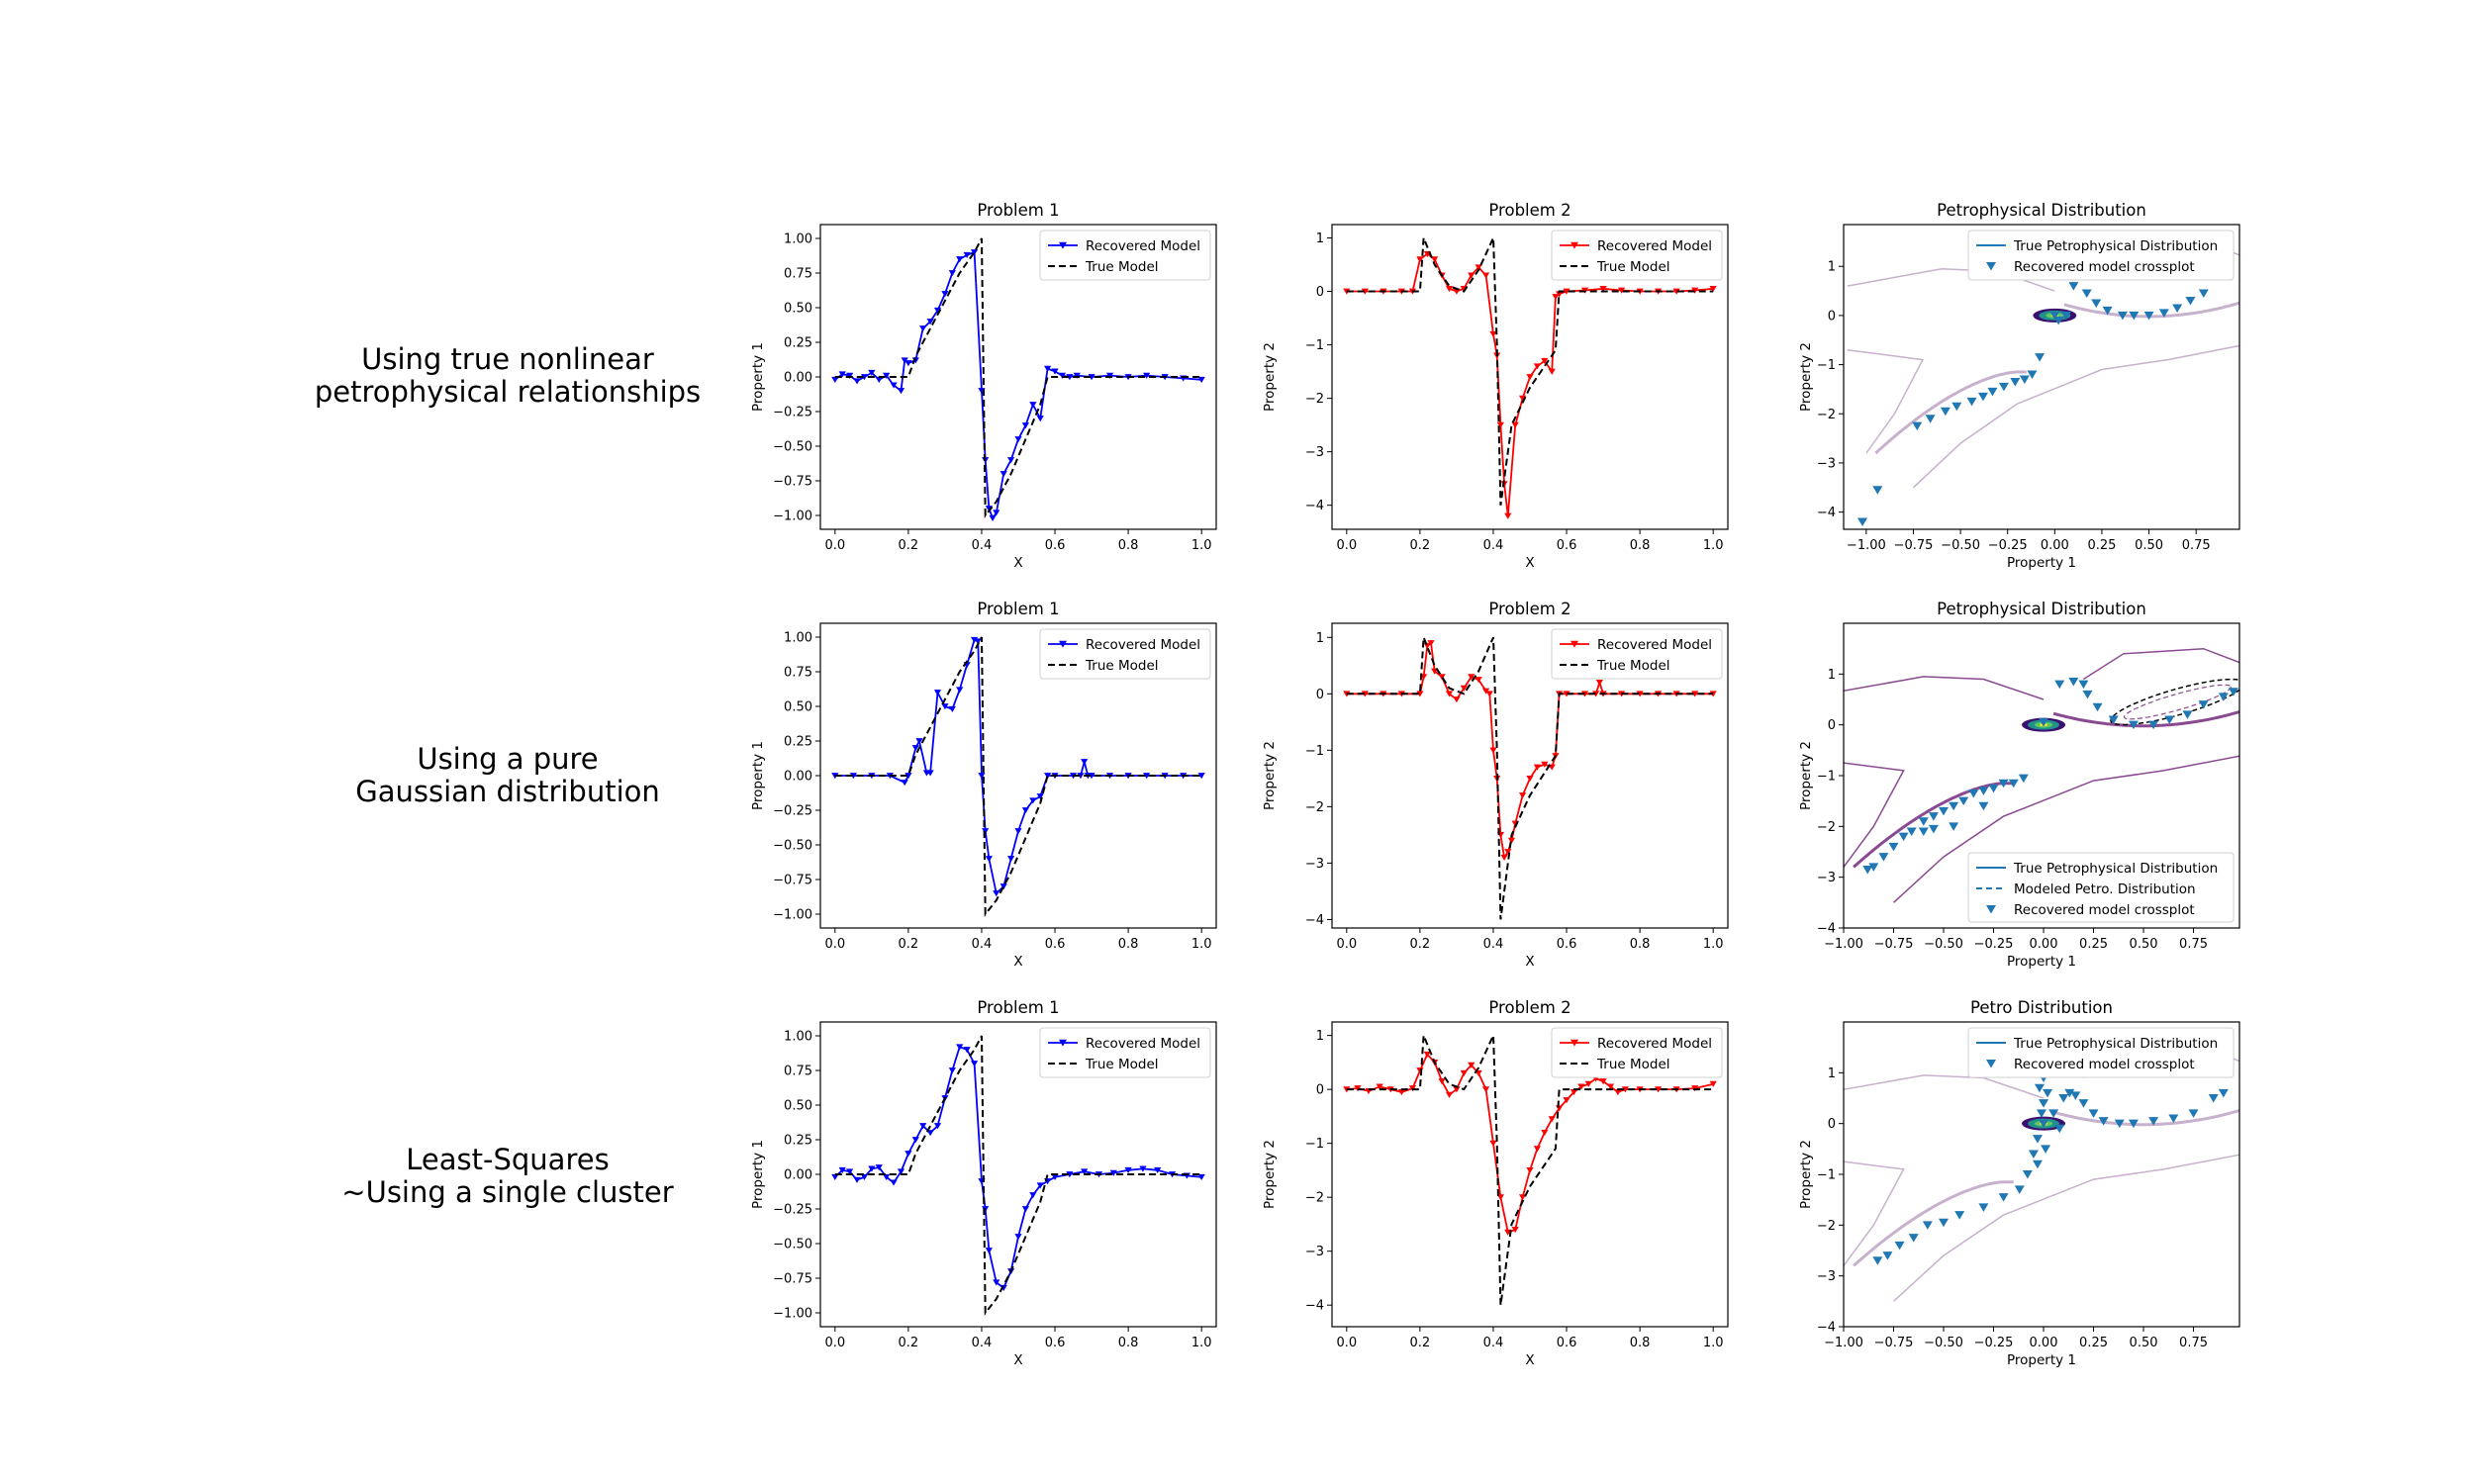  I want to click on chart-6-xtick-label-5: 1.0, so click(1201, 1343).